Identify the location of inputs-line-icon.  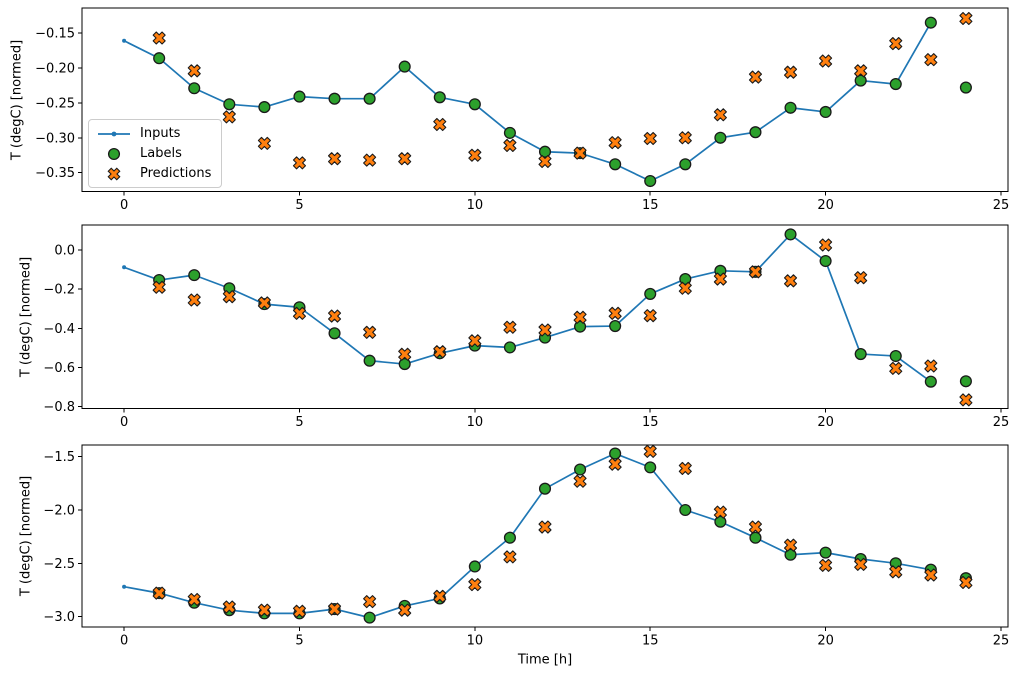
(114, 134).